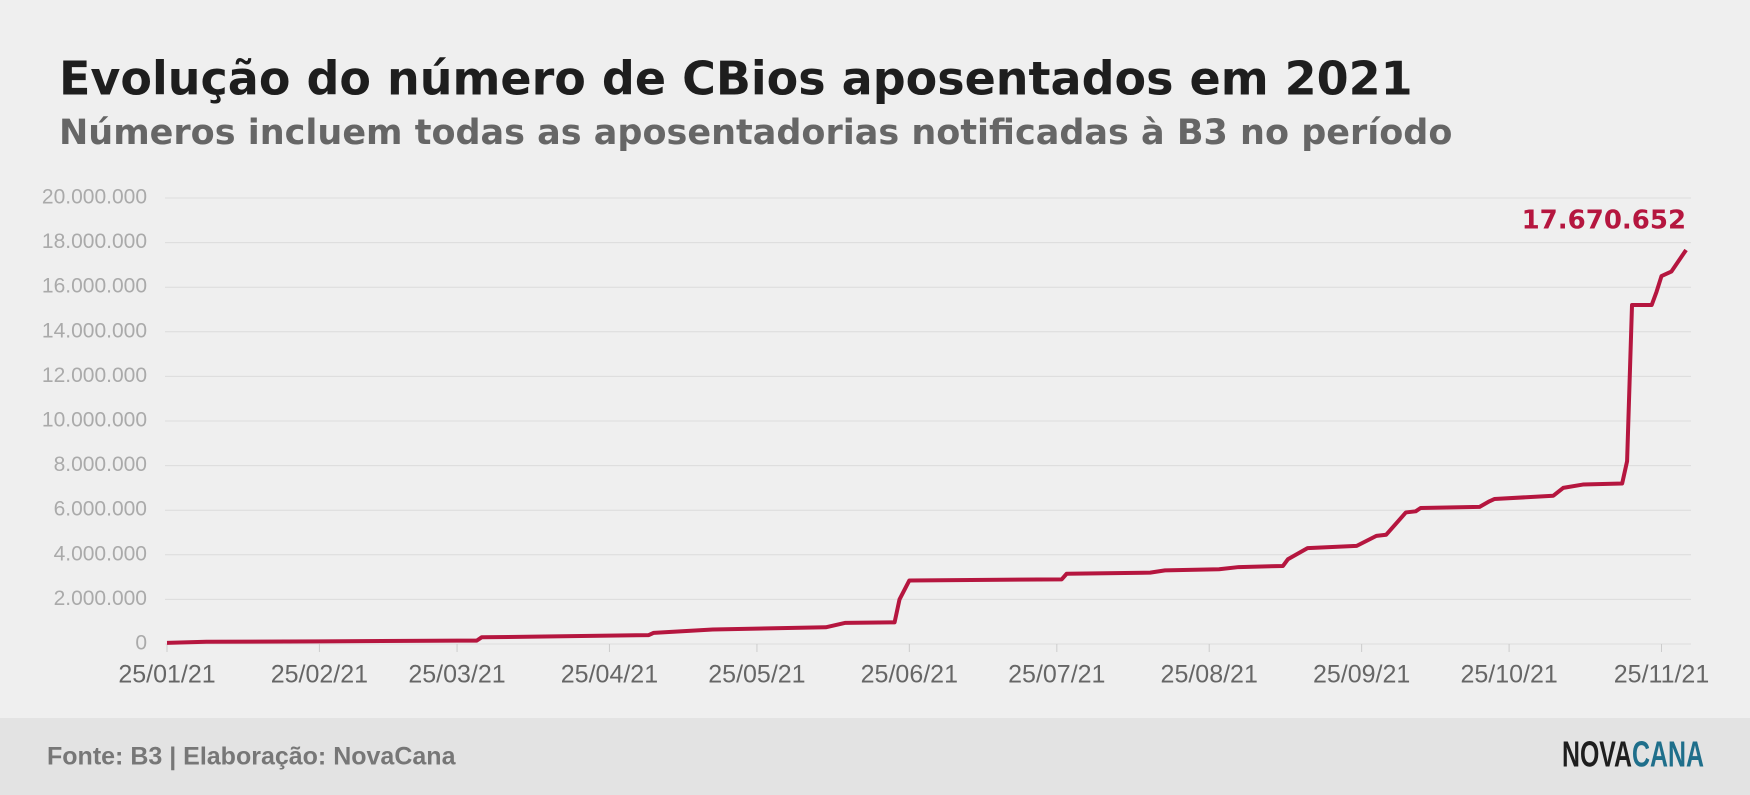  Describe the element at coordinates (94, 241) in the screenshot. I see `y-tick-label: 18.000.000` at that location.